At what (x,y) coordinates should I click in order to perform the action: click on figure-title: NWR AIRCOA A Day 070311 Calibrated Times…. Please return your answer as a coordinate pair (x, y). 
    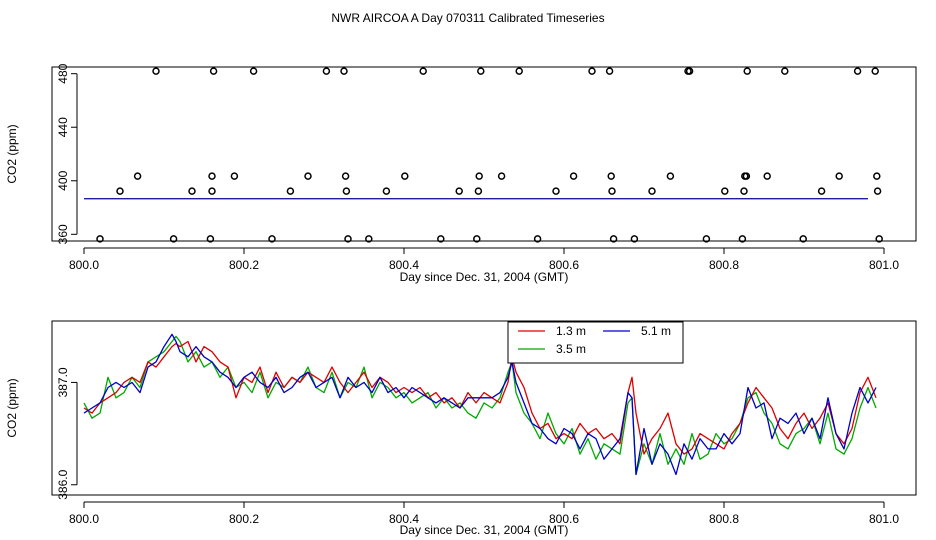
    Looking at the image, I should click on (467, 18).